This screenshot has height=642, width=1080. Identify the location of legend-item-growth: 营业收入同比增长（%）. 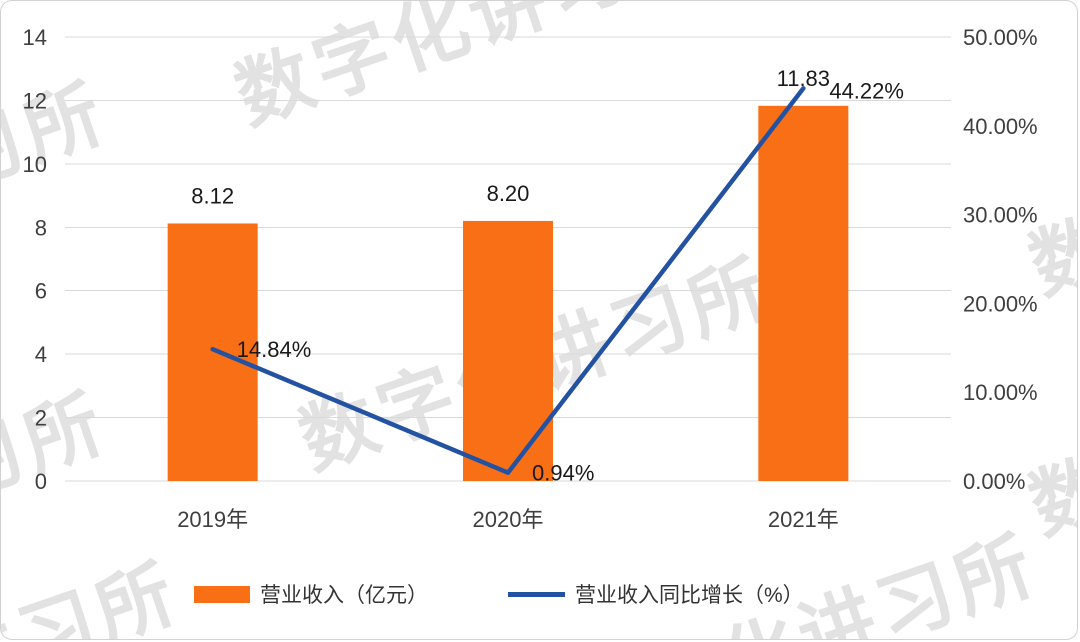
(656, 594).